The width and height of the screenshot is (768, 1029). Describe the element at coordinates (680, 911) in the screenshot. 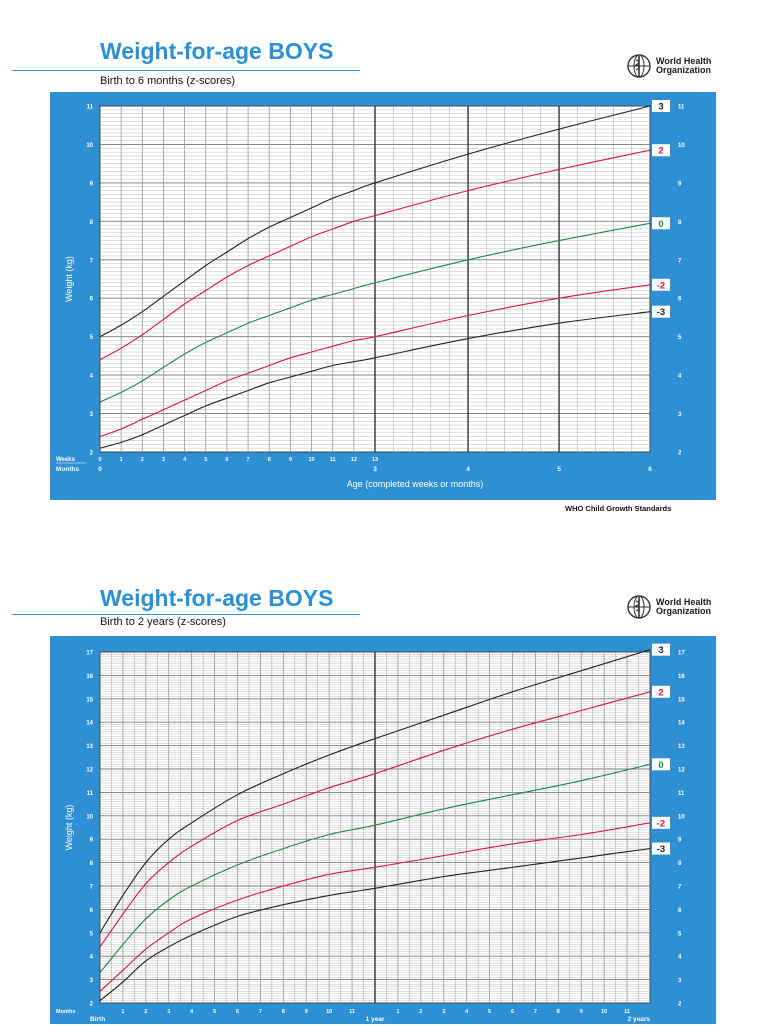

I see `y-tick-label-right: 6` at that location.